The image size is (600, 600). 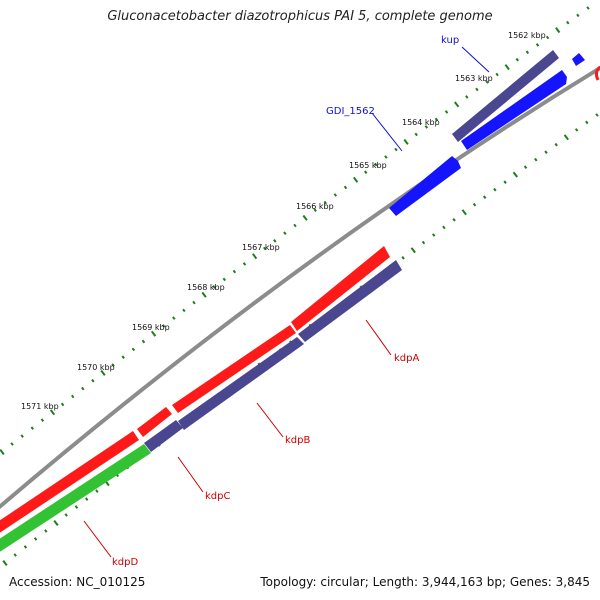 What do you see at coordinates (151, 327) in the screenshot?
I see `tick-label: 1569 kbp` at bounding box center [151, 327].